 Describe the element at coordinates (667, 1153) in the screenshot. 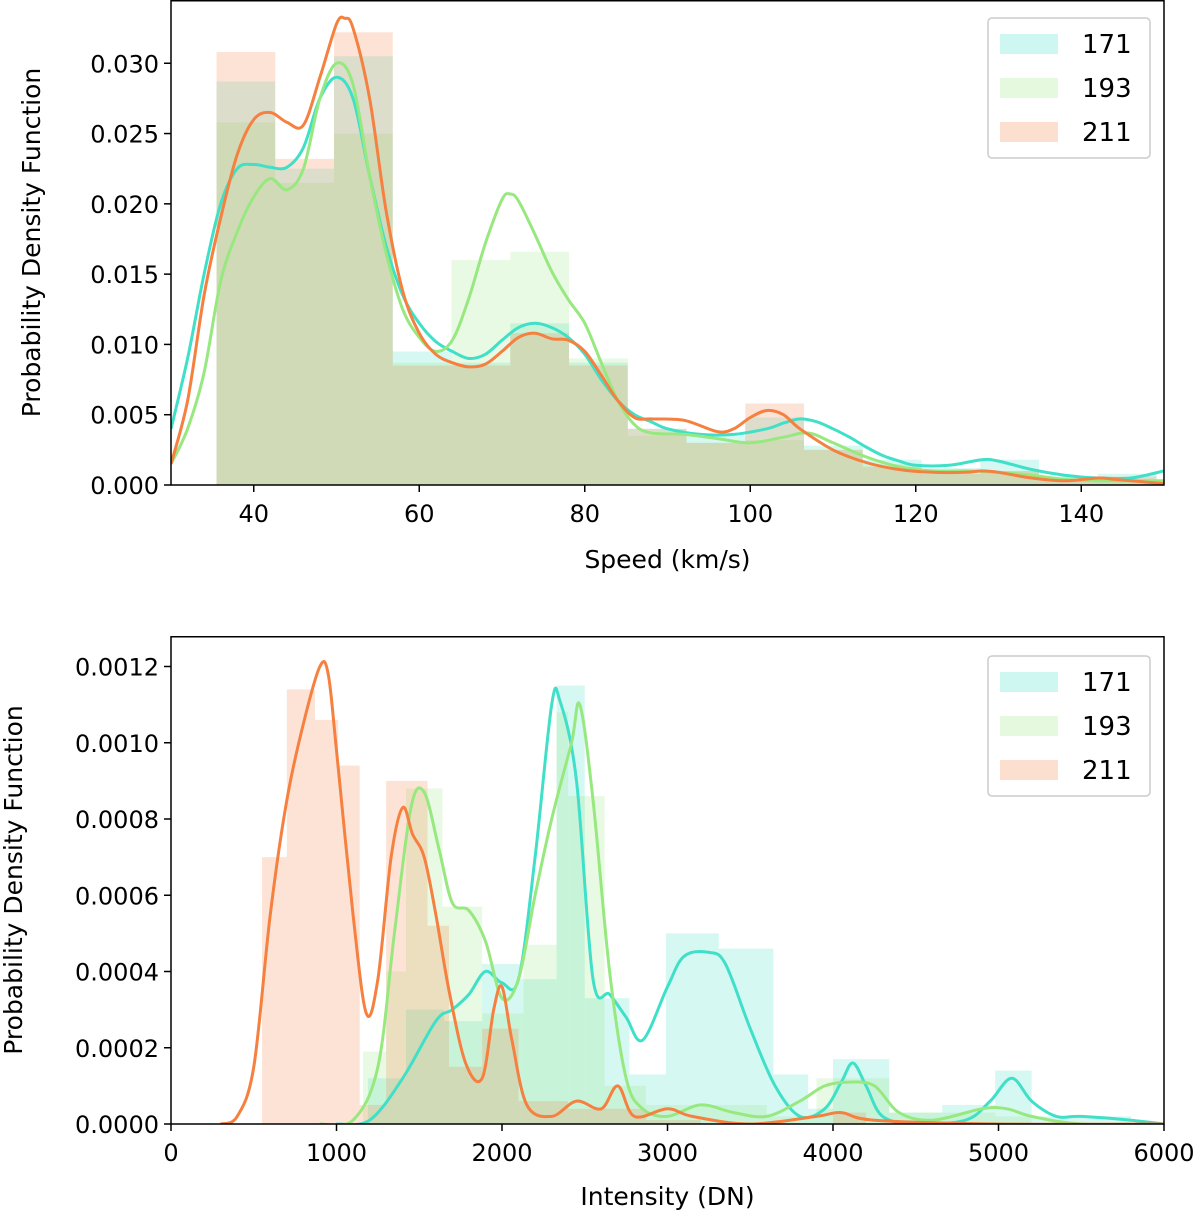

I see `x-tick-label: 3000` at that location.